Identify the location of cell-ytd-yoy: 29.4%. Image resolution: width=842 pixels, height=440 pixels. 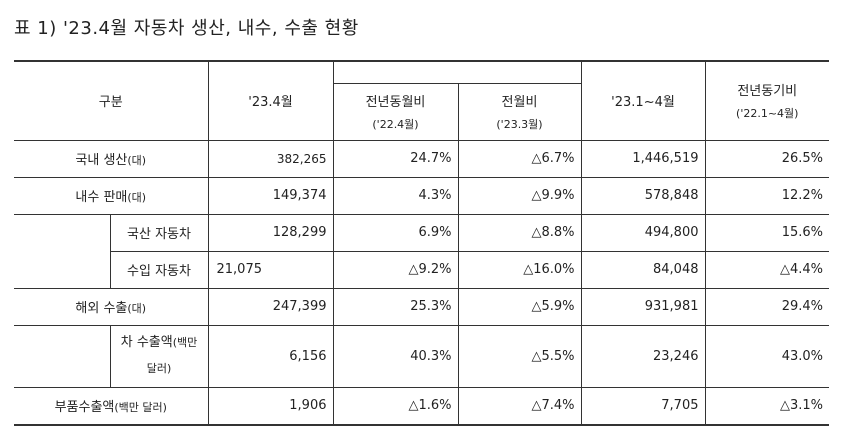
(767, 307).